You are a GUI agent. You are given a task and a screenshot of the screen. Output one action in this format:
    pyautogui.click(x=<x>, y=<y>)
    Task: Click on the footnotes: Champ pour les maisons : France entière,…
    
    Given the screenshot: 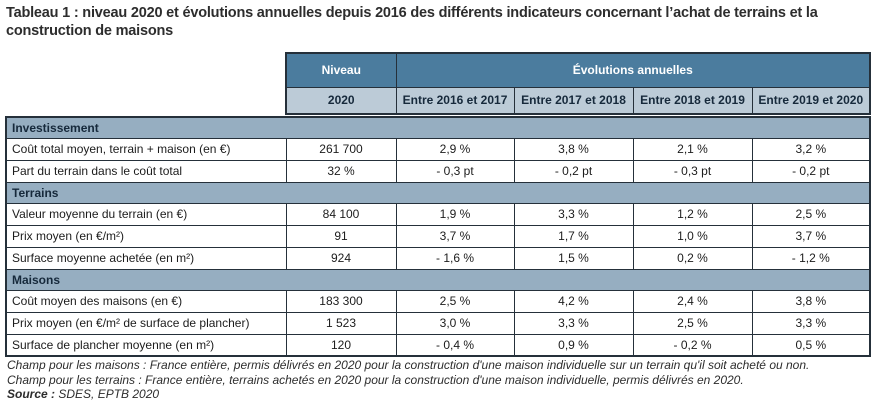 What is the action you would take?
    pyautogui.click(x=439, y=380)
    